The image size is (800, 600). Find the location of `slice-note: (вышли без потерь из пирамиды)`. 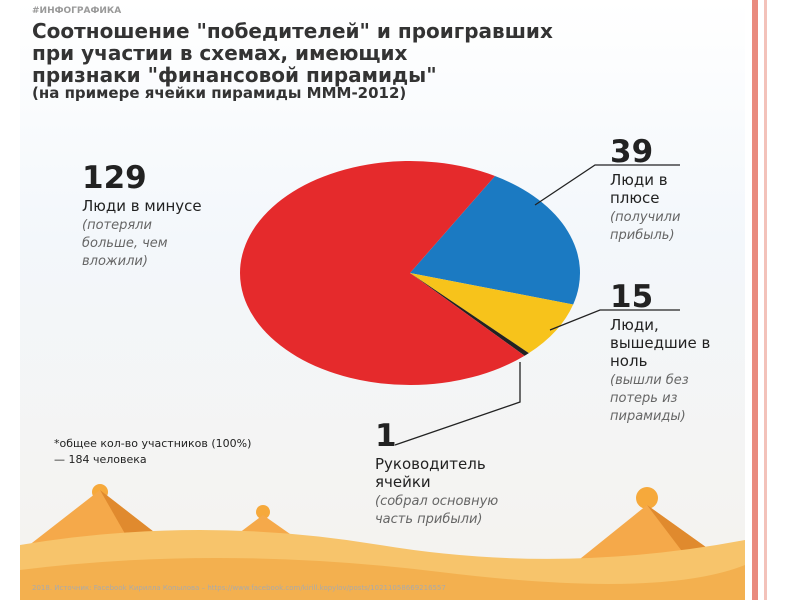

slice-note: (вышли без потерь из пирамиды) is located at coordinates (649, 398).